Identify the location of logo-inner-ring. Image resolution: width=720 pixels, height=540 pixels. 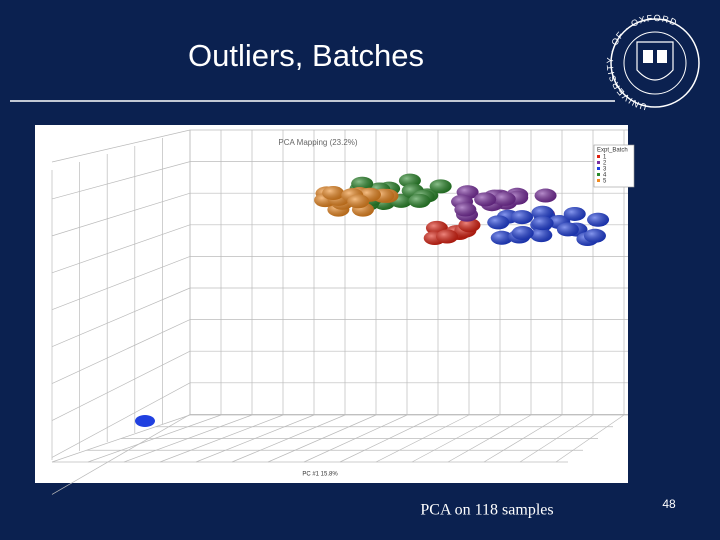
(655, 63).